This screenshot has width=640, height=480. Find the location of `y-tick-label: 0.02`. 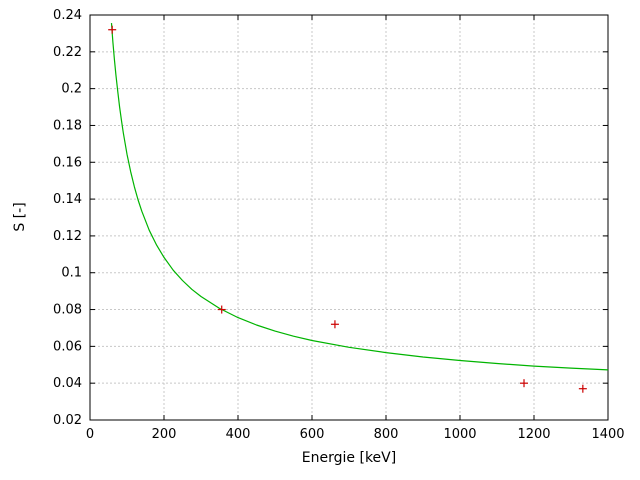

y-tick-label: 0.02 is located at coordinates (67, 420).